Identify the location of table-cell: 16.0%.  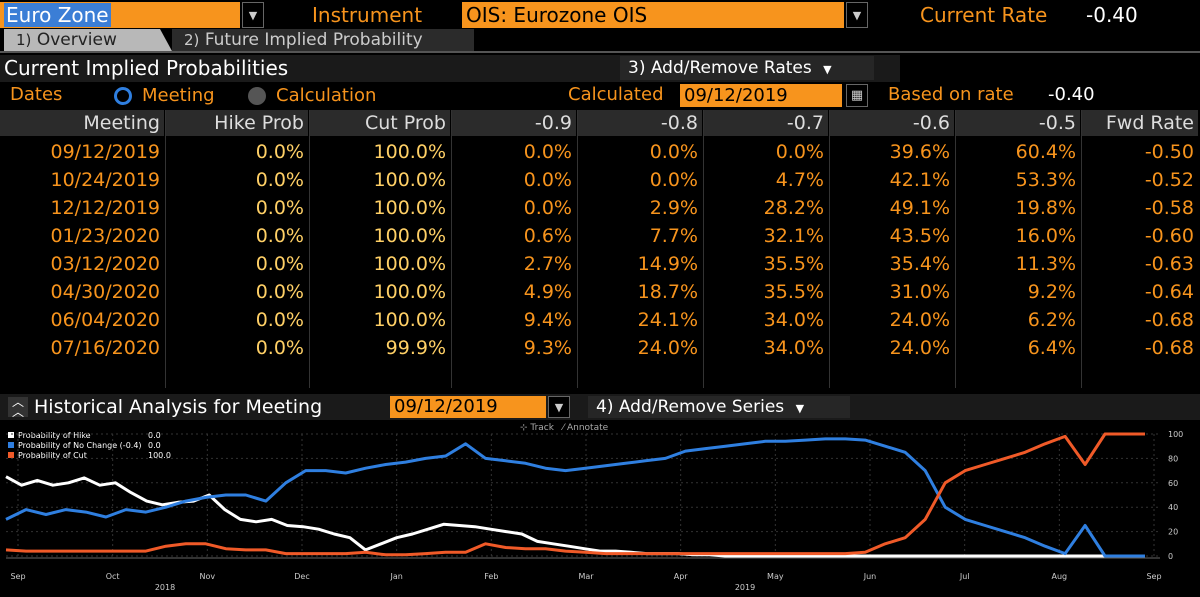
(1045, 236).